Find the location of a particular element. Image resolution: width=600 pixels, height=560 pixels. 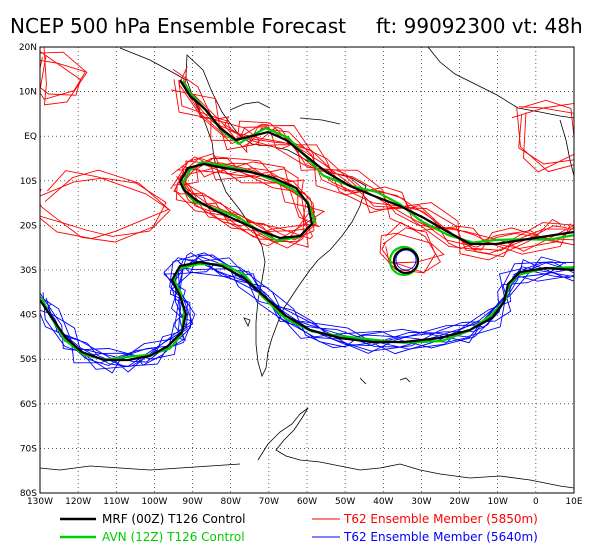

lon-label: 50W is located at coordinates (345, 502).